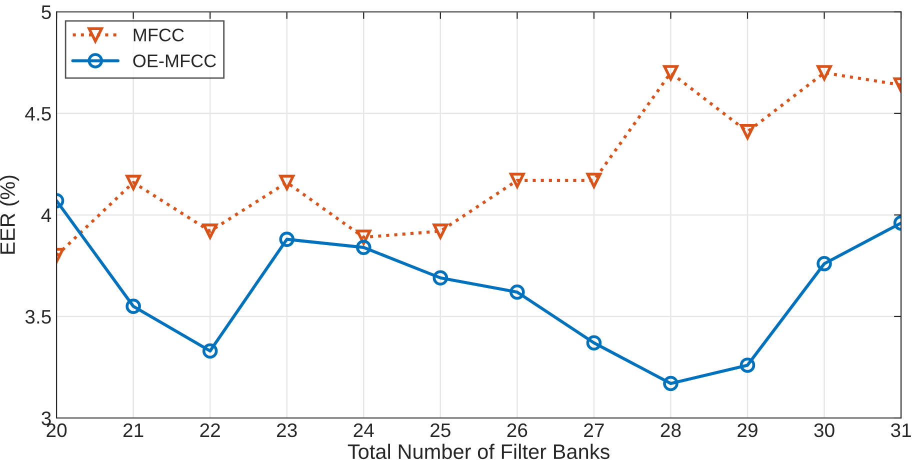  What do you see at coordinates (440, 430) in the screenshot?
I see `x-tick-label: 25` at bounding box center [440, 430].